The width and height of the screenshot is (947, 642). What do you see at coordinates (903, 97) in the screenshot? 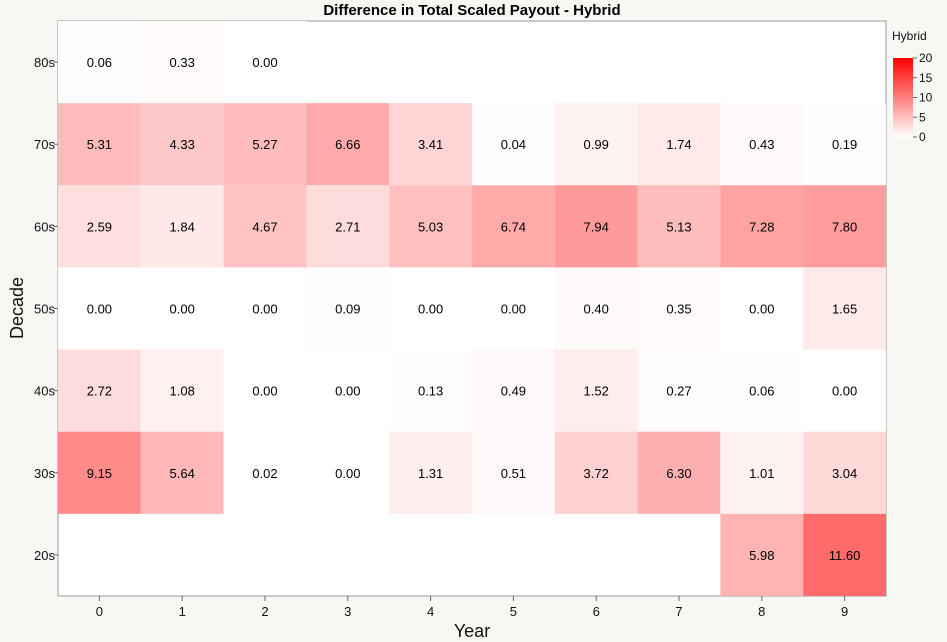
I see `legend-color-bar` at bounding box center [903, 97].